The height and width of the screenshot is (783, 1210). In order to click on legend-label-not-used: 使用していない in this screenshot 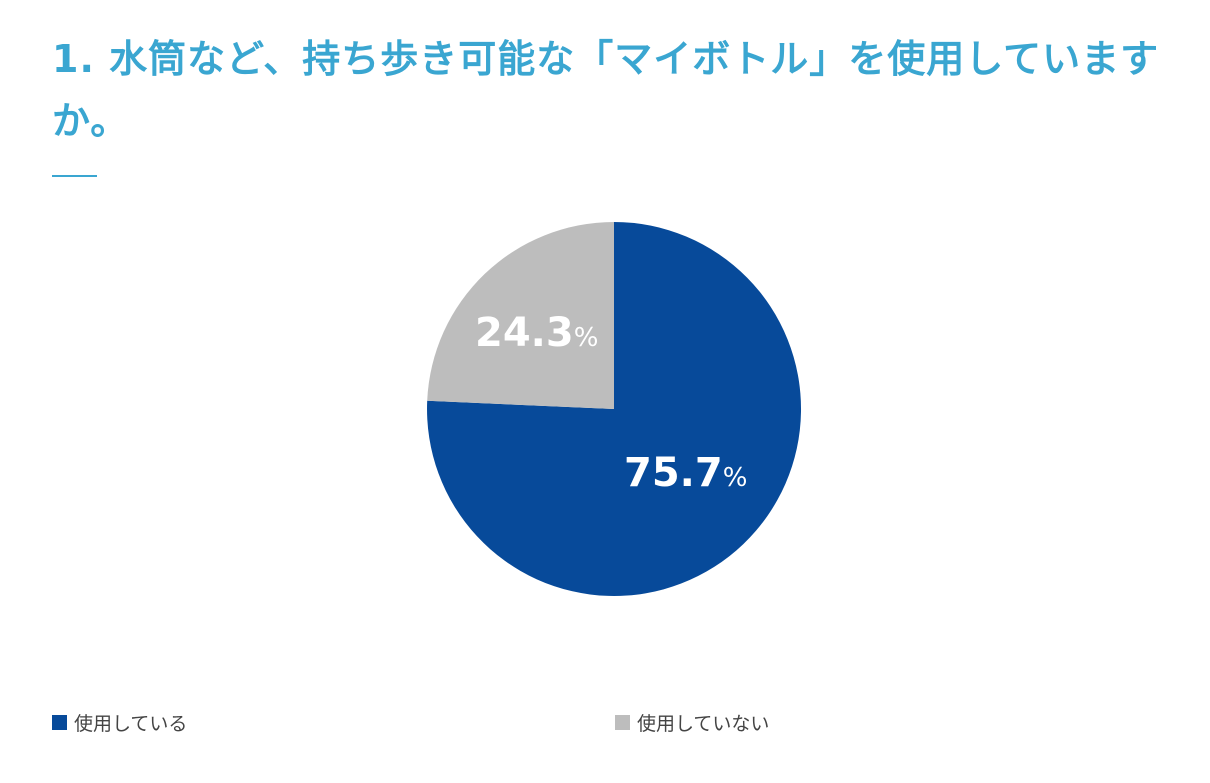, I will do `click(703, 724)`.